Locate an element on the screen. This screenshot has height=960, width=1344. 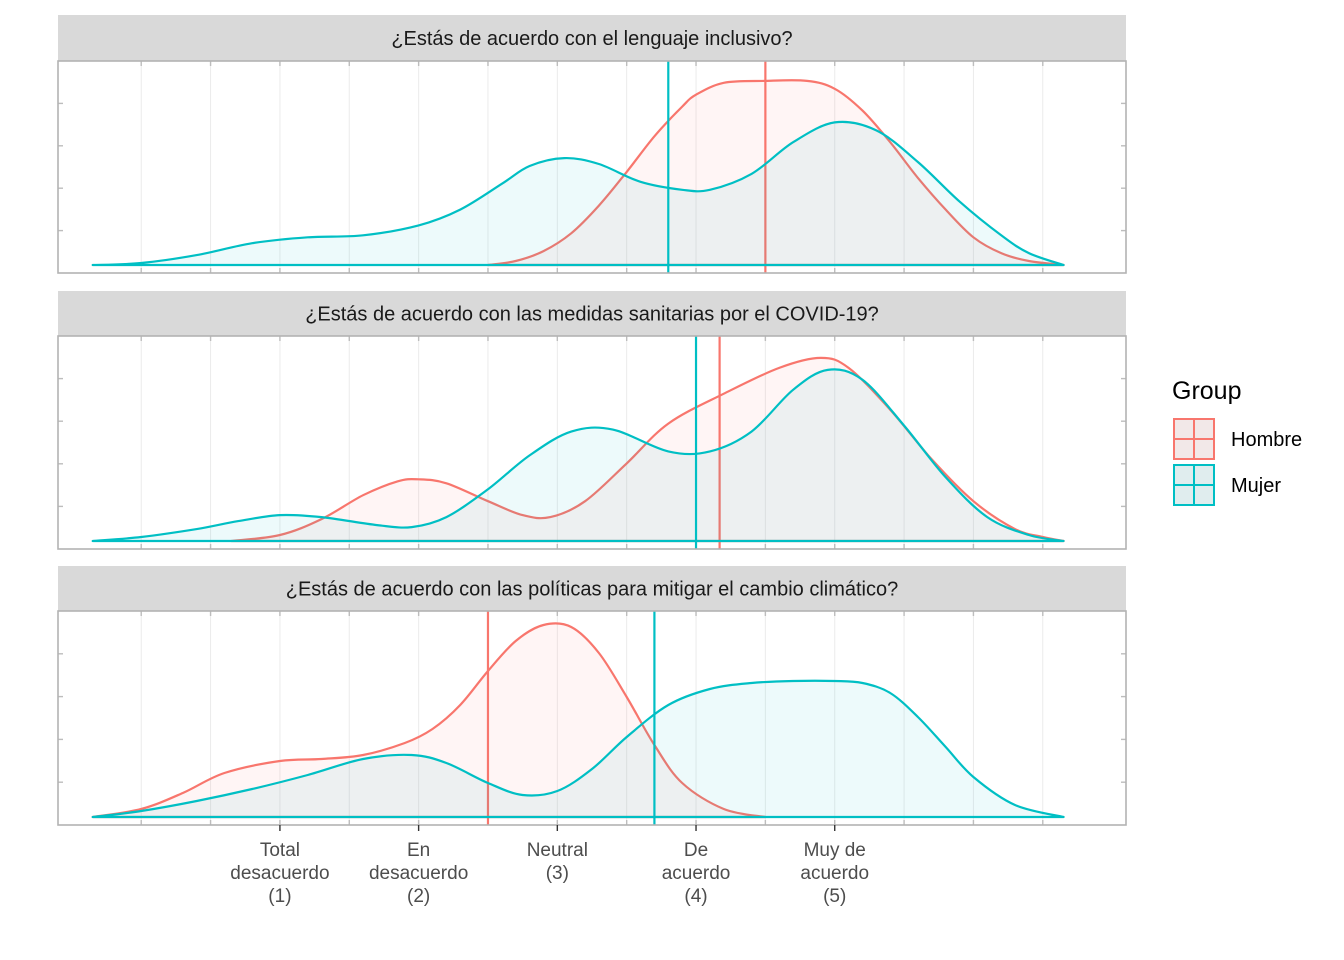
legend-title: Group is located at coordinates (1206, 391).